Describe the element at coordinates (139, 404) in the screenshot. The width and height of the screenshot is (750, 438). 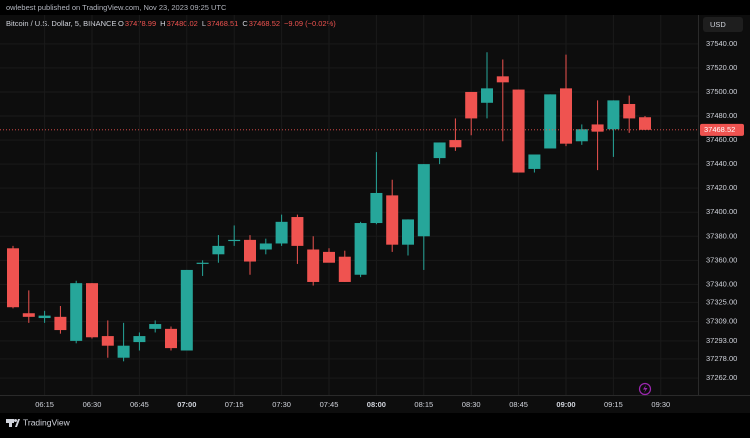
I see `x-tick-label: 06:45` at that location.